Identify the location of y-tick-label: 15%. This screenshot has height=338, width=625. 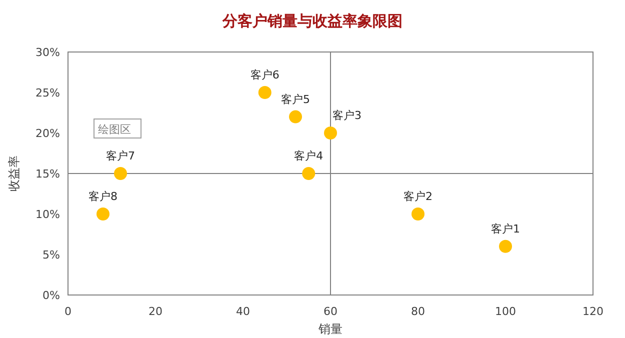
(48, 174).